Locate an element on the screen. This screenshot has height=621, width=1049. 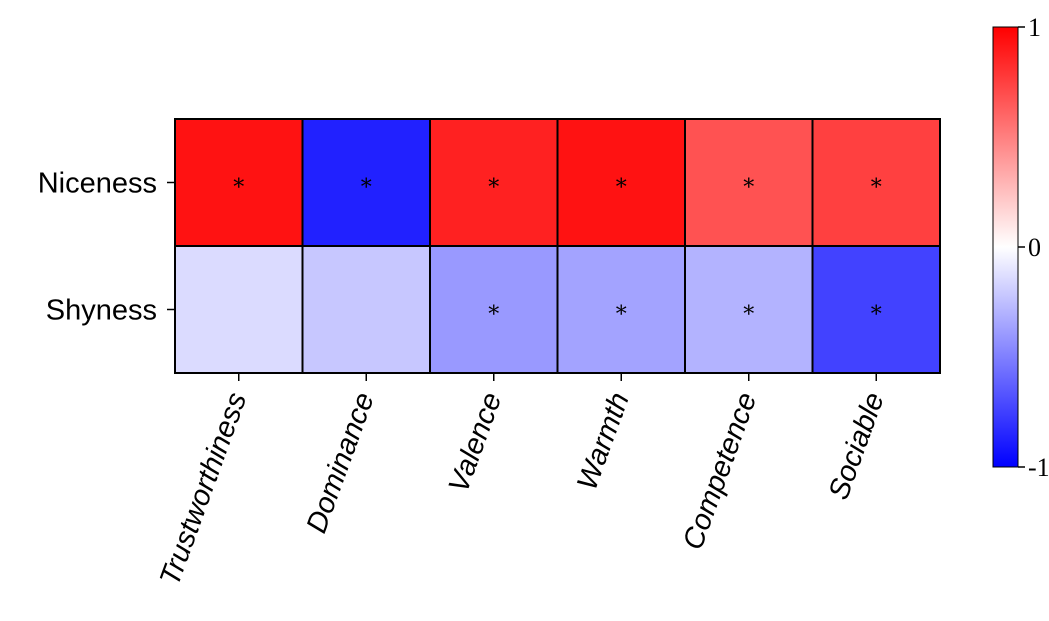
column-label: Competence is located at coordinates (720, 470).